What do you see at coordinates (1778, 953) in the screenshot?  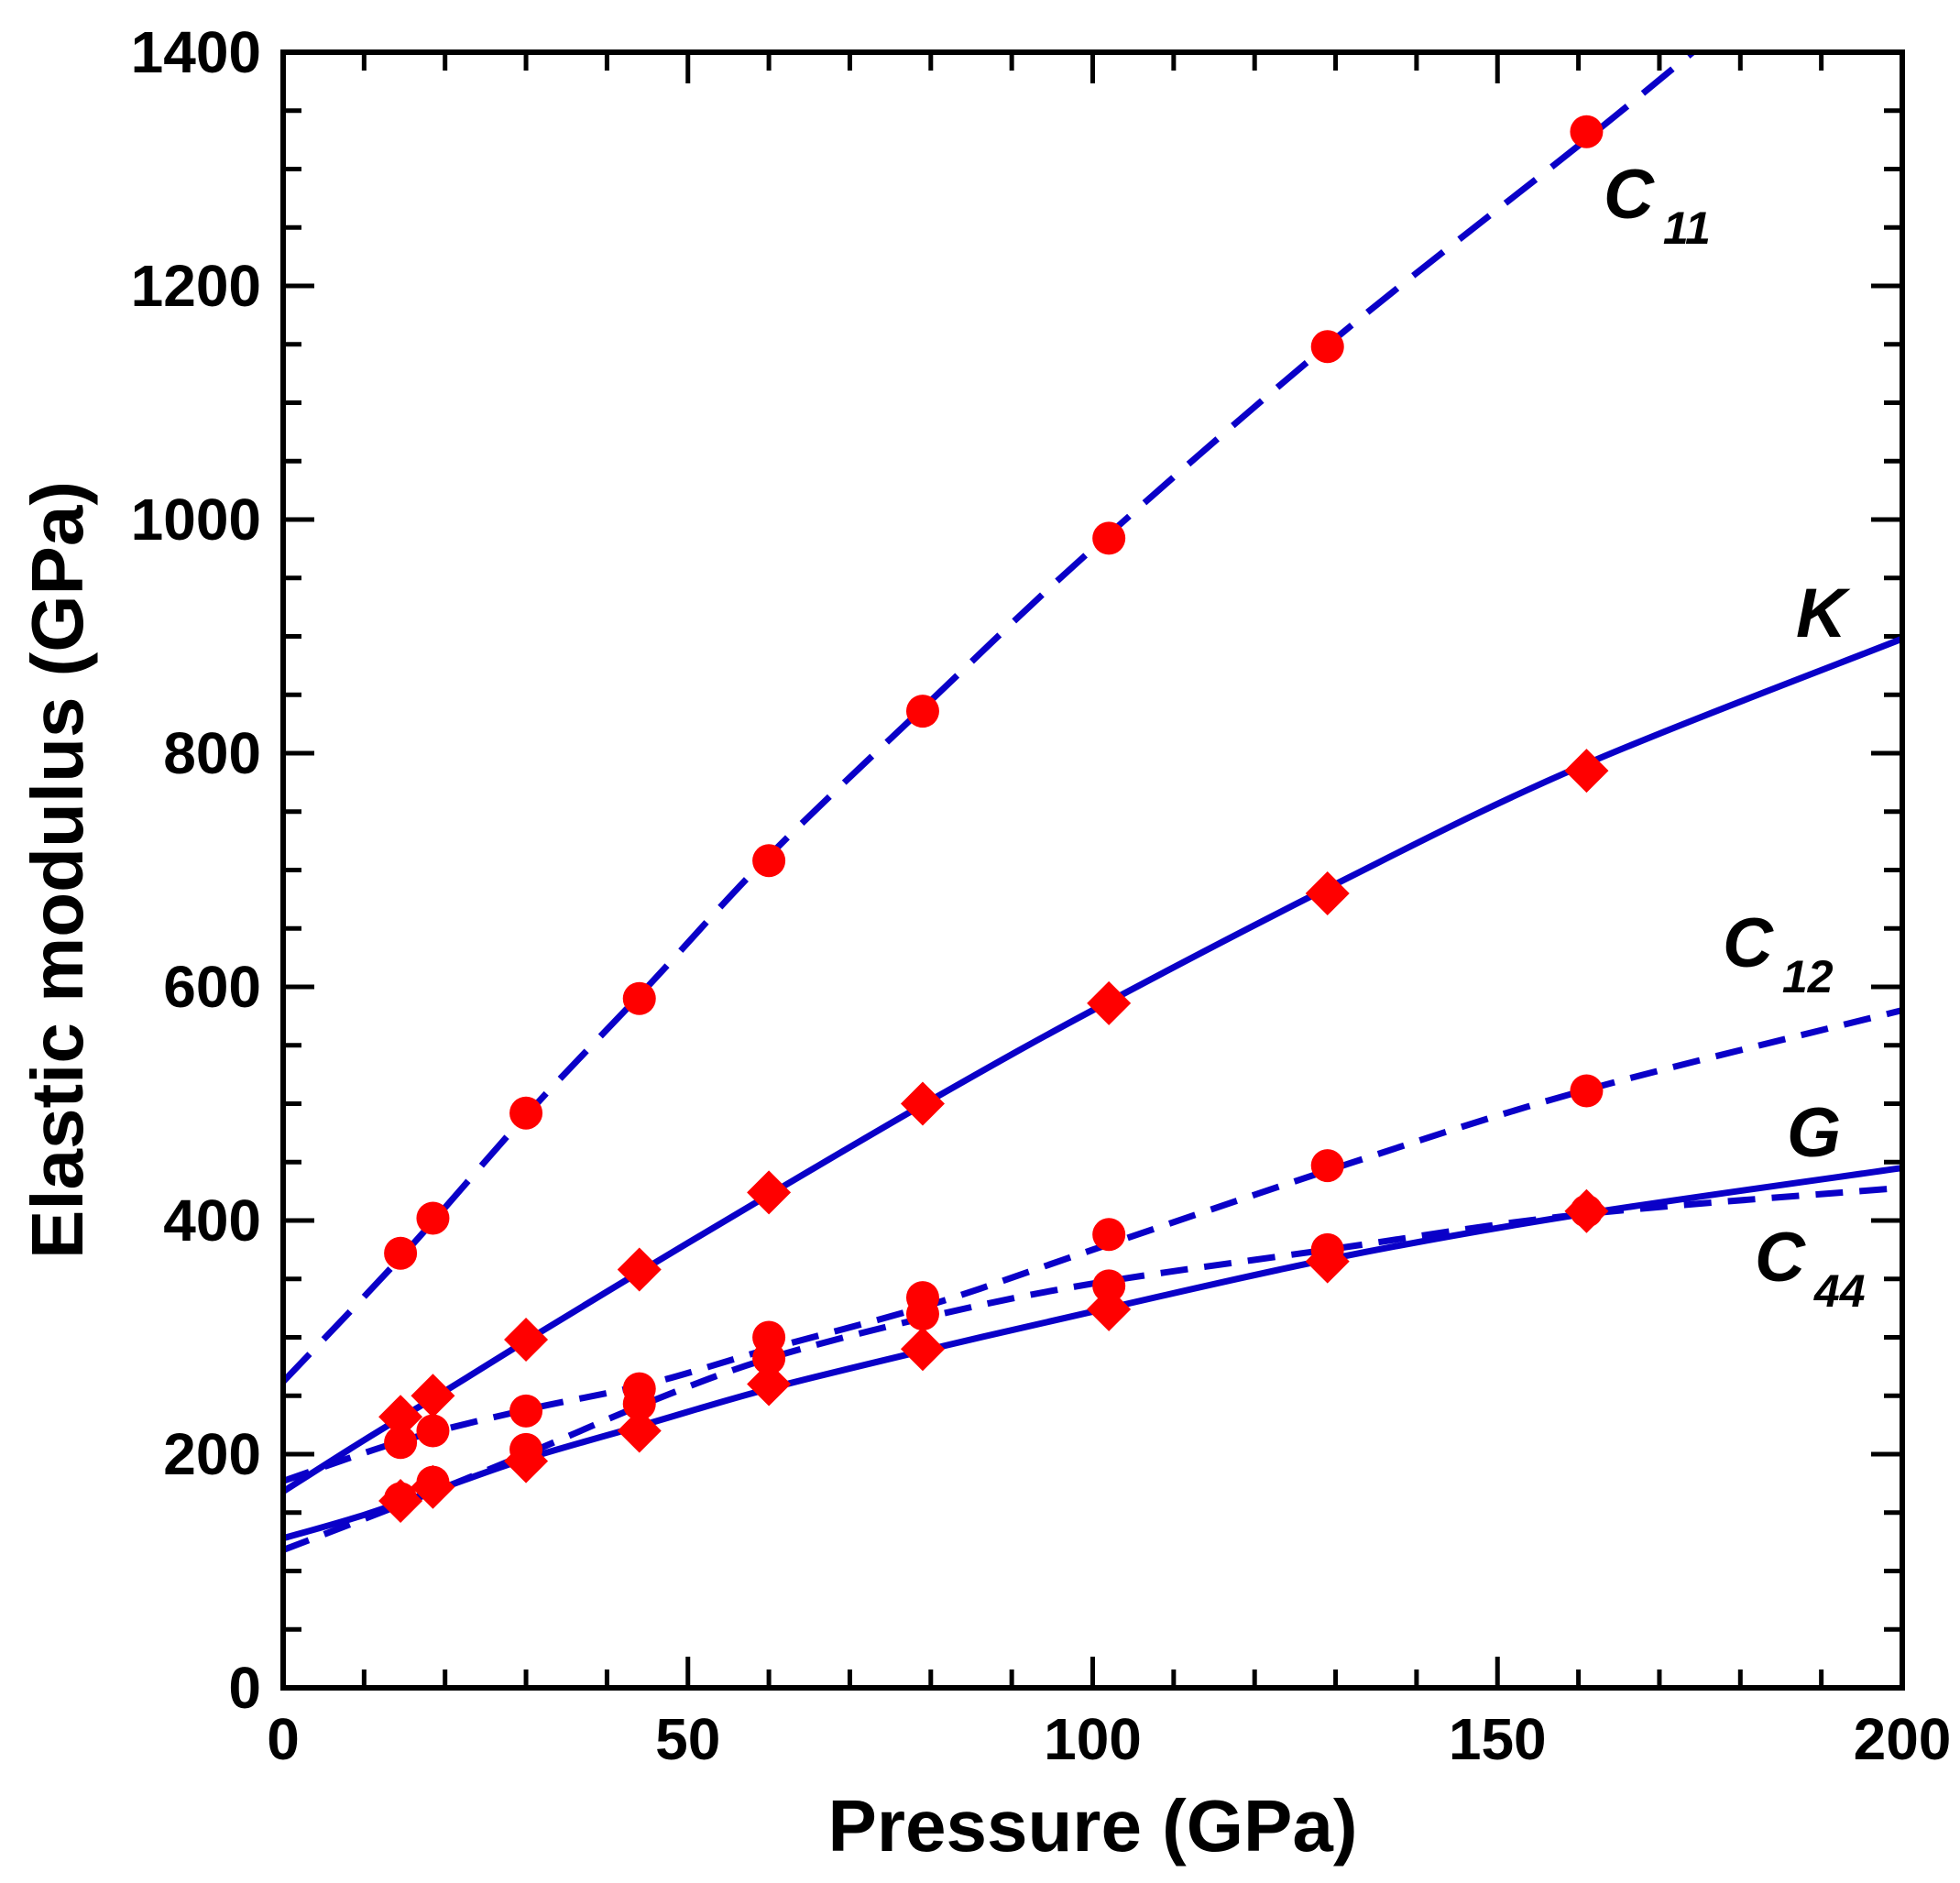 I see `series-label-c12: C 12` at bounding box center [1778, 953].